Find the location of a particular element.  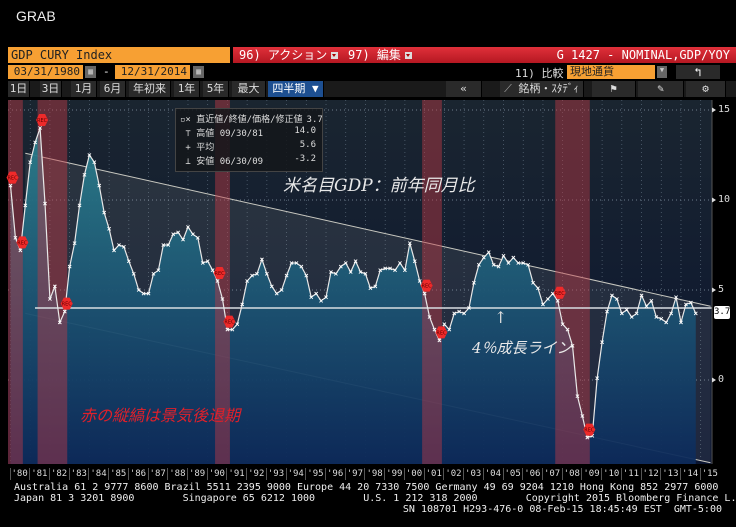

x-tick-label: '91 is located at coordinates (235, 474).